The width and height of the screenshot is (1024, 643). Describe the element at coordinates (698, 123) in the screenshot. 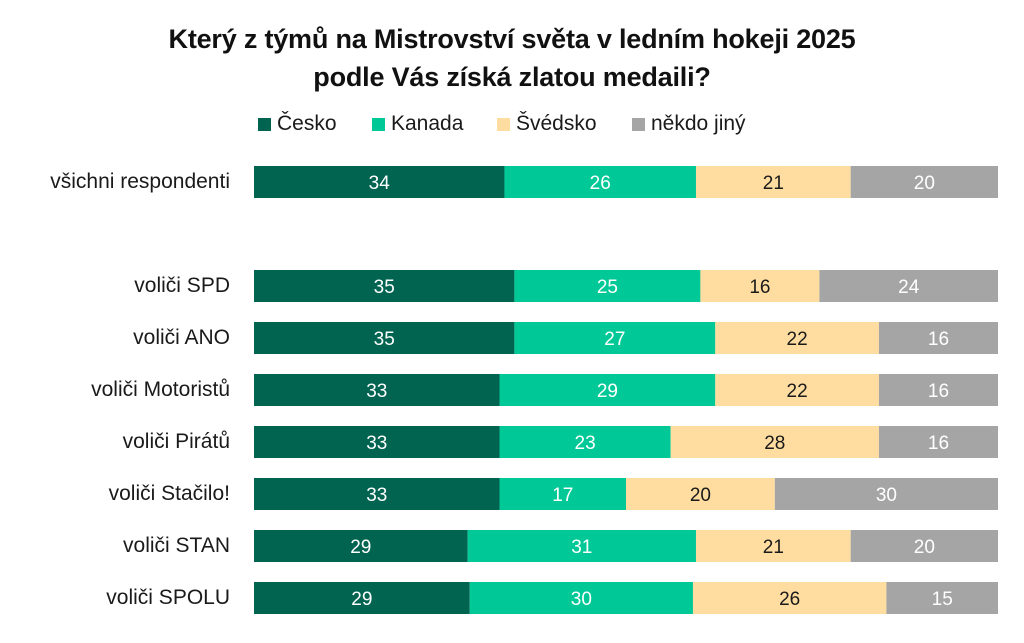

I see `legend-label-nekdo-jiny: někdo jiný` at that location.